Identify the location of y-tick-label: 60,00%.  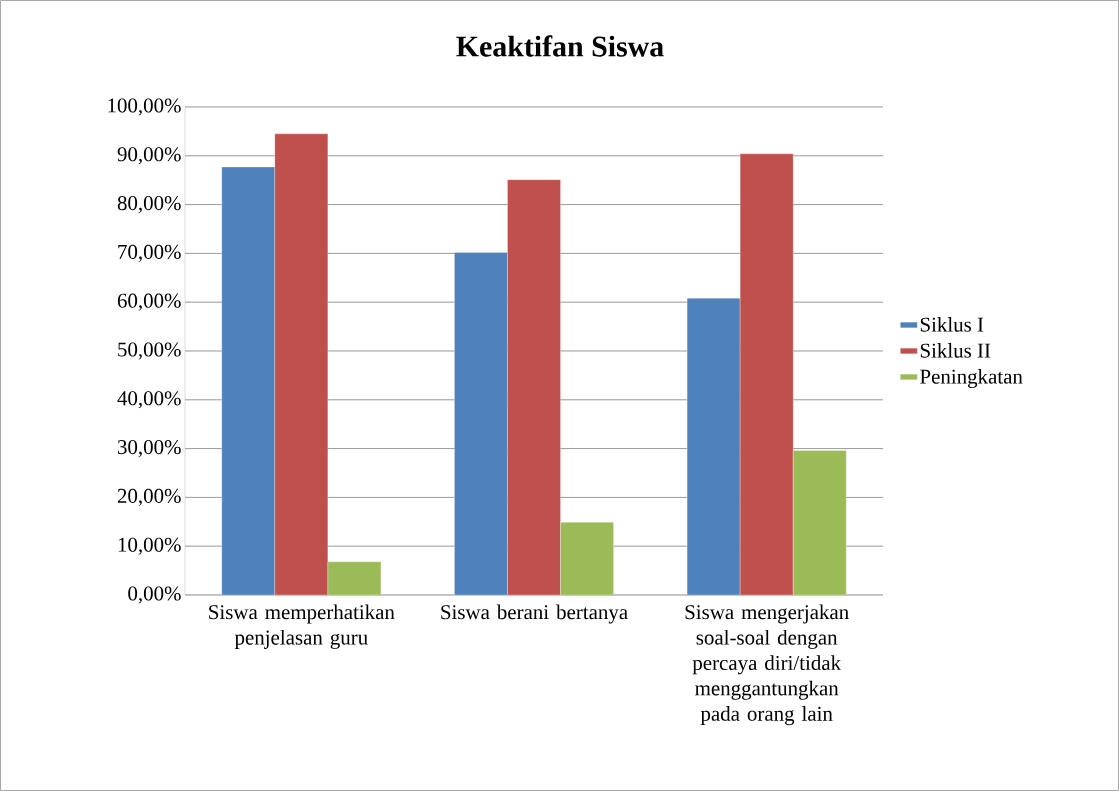
(149, 302).